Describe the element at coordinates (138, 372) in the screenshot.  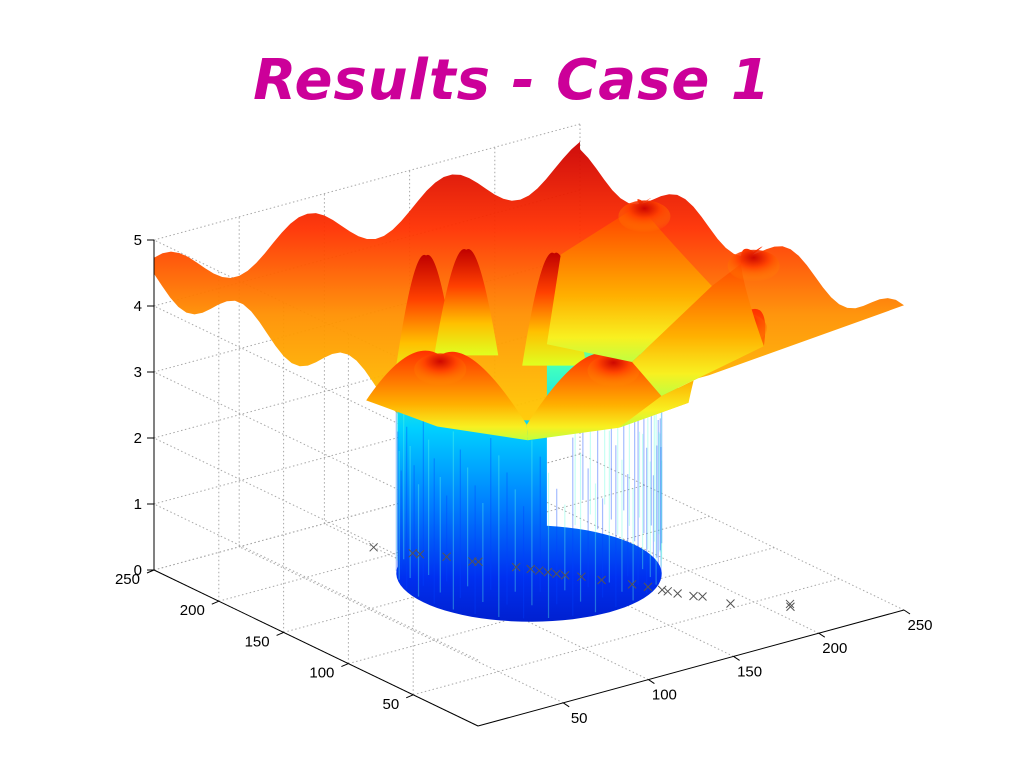
I see `z-tick-label: 3` at that location.